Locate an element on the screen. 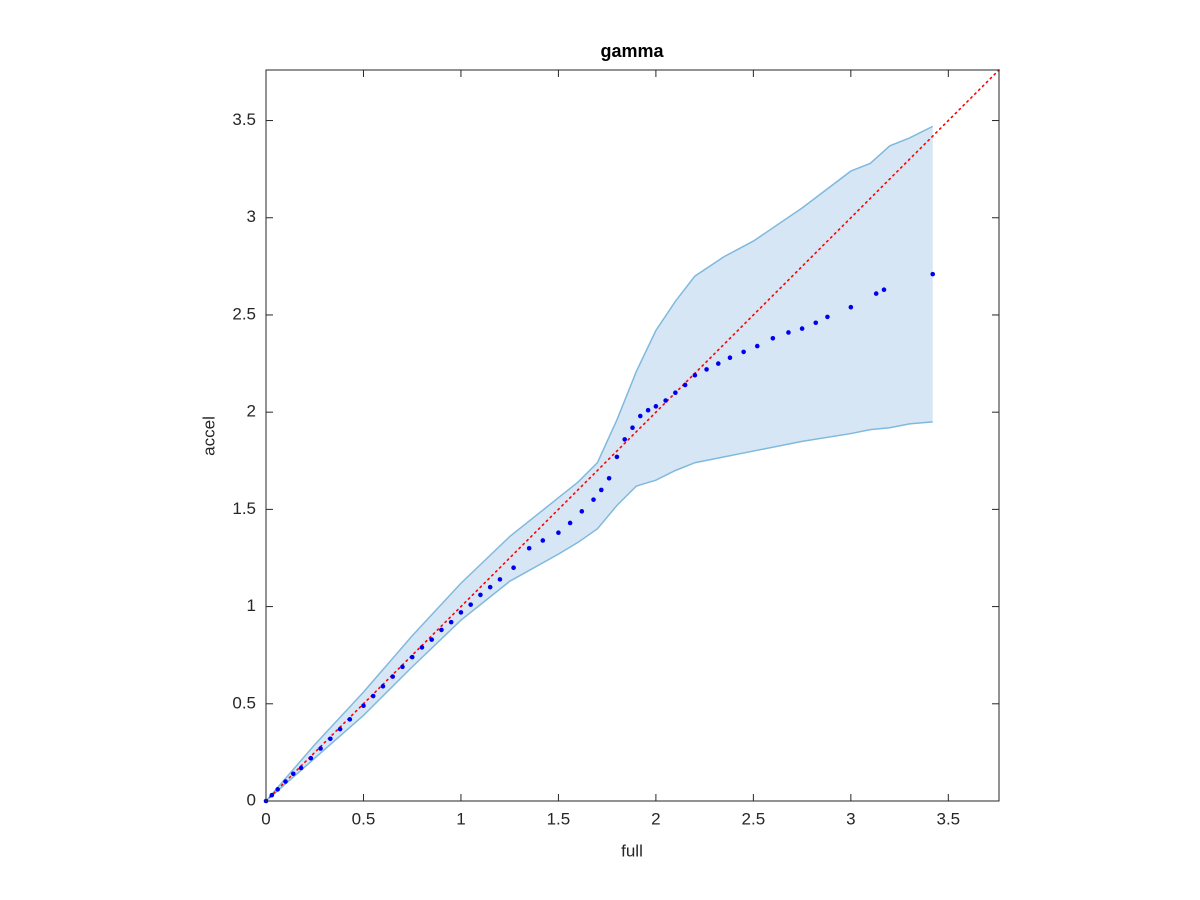 The image size is (1200, 900). y-axis-label: accel is located at coordinates (208, 436).